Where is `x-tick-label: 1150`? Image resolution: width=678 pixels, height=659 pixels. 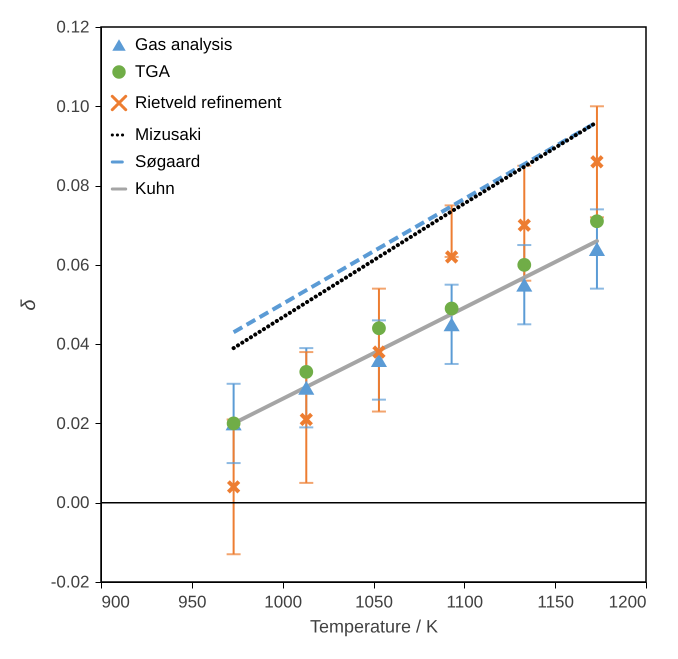
x-tick-label: 1150 is located at coordinates (555, 602).